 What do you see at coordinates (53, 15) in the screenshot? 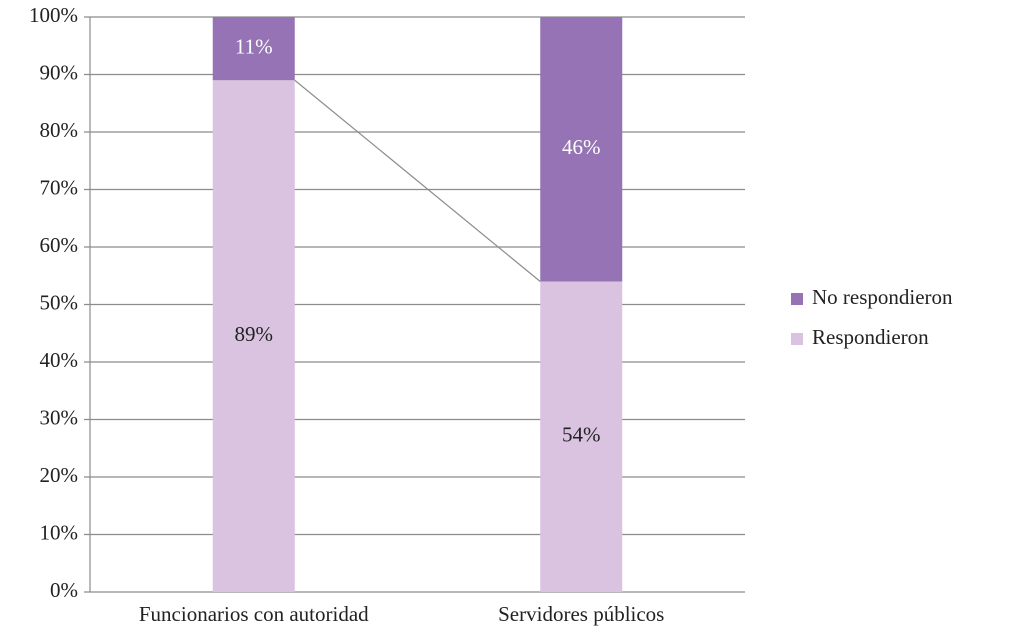
I see `y-tick-label: 100%` at bounding box center [53, 15].